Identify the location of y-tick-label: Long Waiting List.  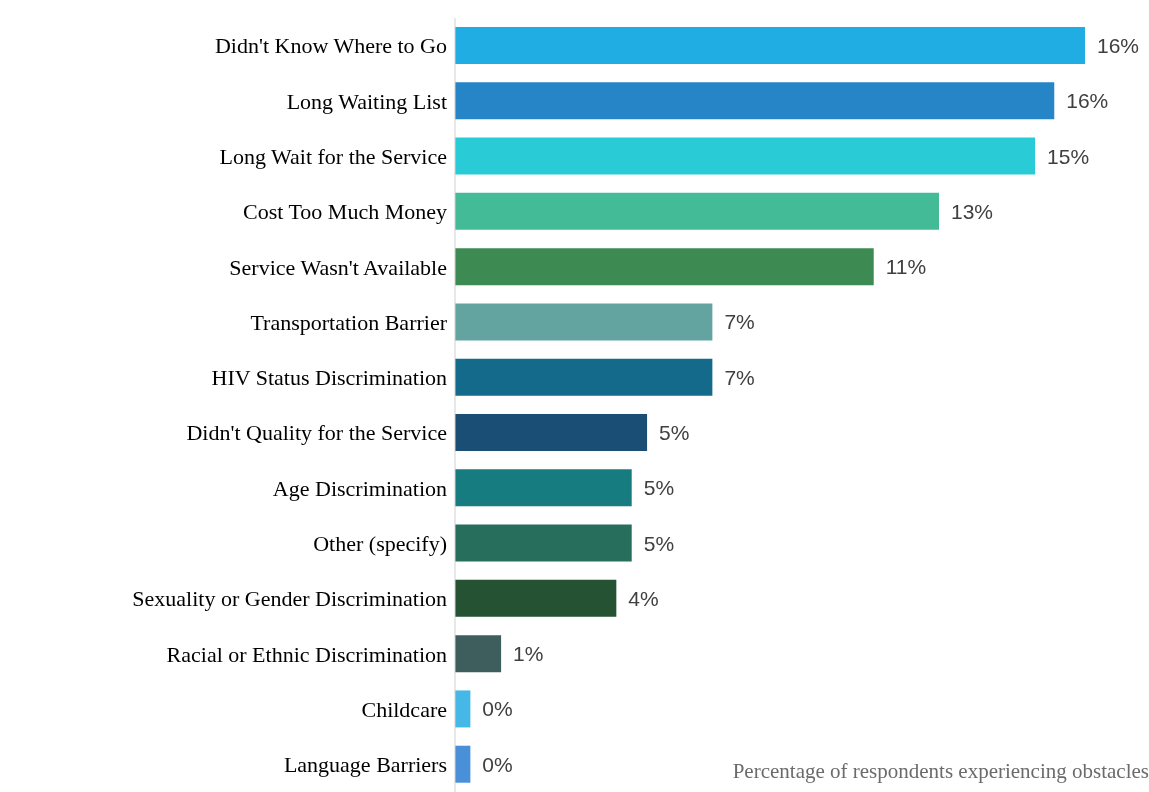
(366, 101).